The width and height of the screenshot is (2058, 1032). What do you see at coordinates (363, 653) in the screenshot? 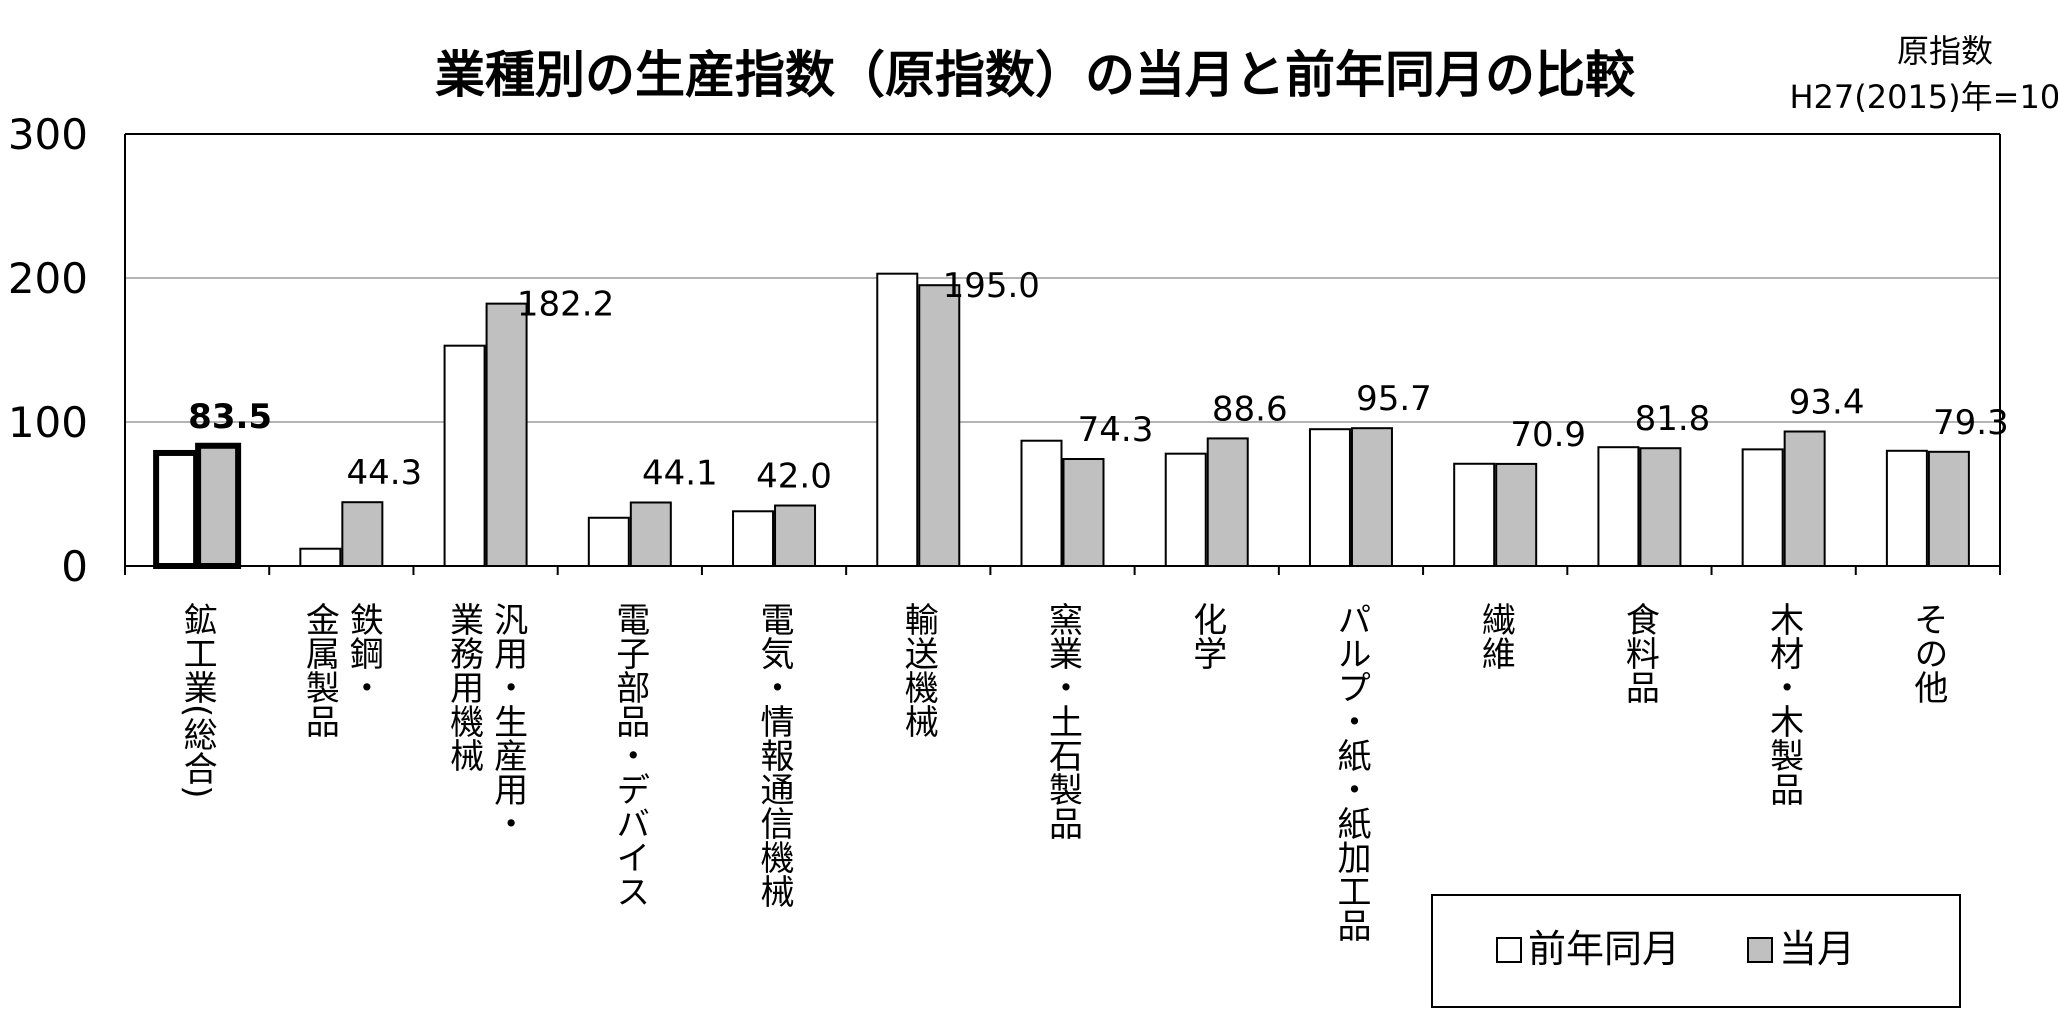
I see `category-label: 鉄鋼・` at bounding box center [363, 653].